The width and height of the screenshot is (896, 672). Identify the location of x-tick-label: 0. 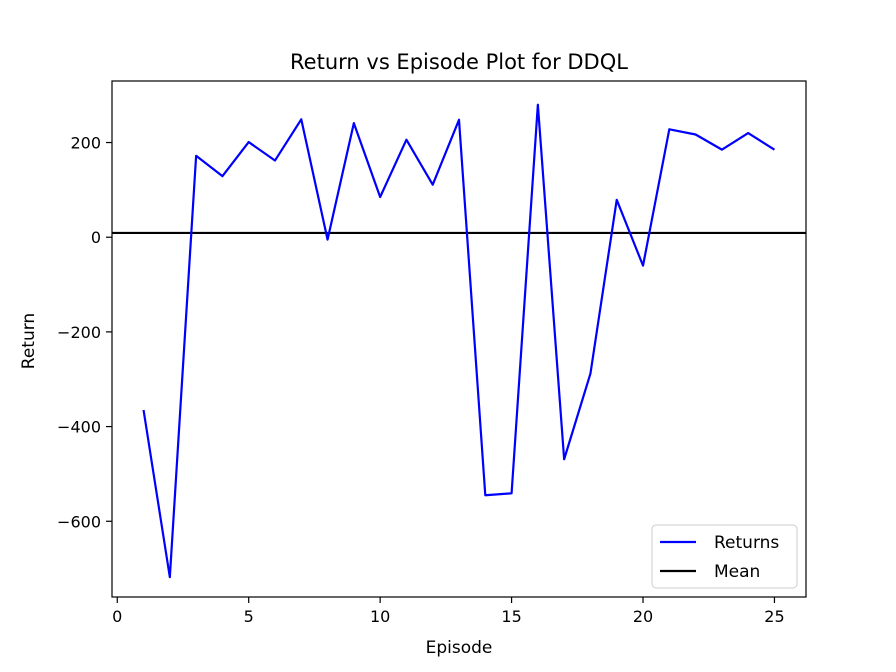
(117, 616).